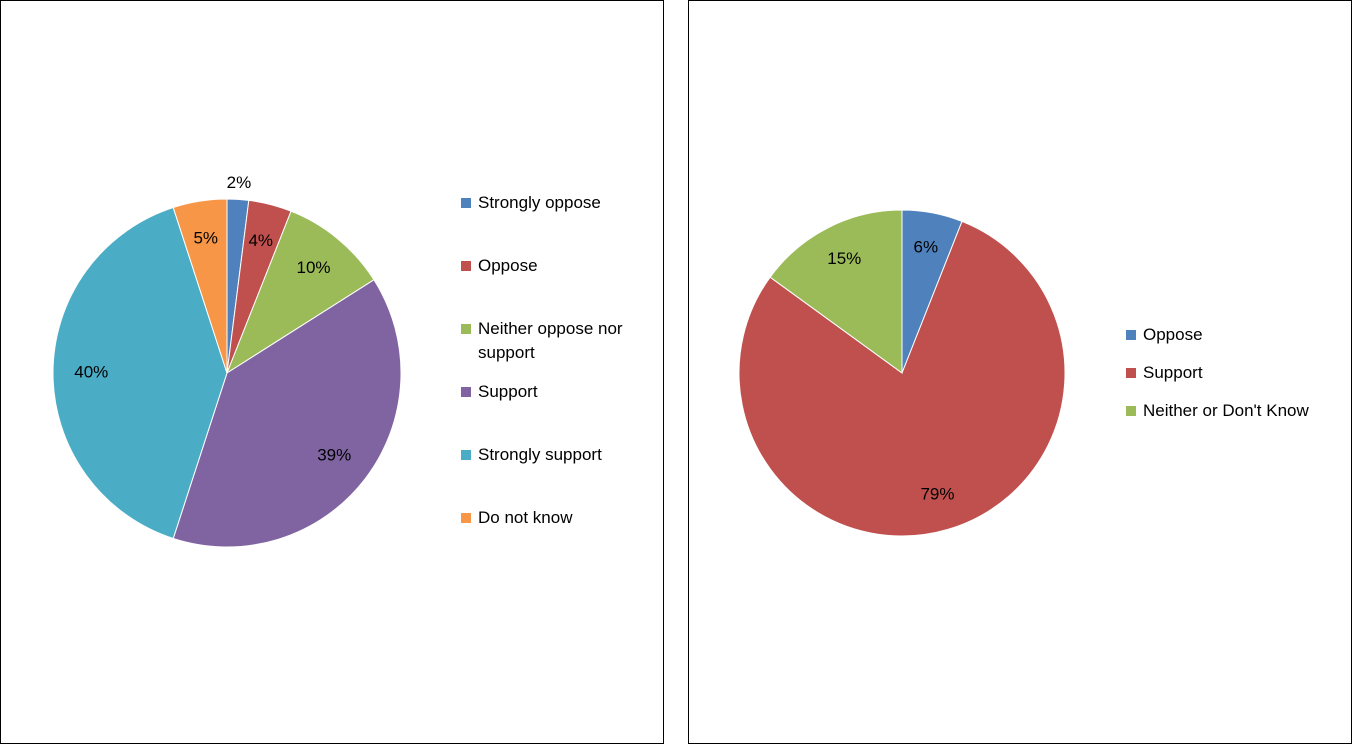 The height and width of the screenshot is (744, 1352). Describe the element at coordinates (937, 494) in the screenshot. I see `data-label: 79%` at that location.